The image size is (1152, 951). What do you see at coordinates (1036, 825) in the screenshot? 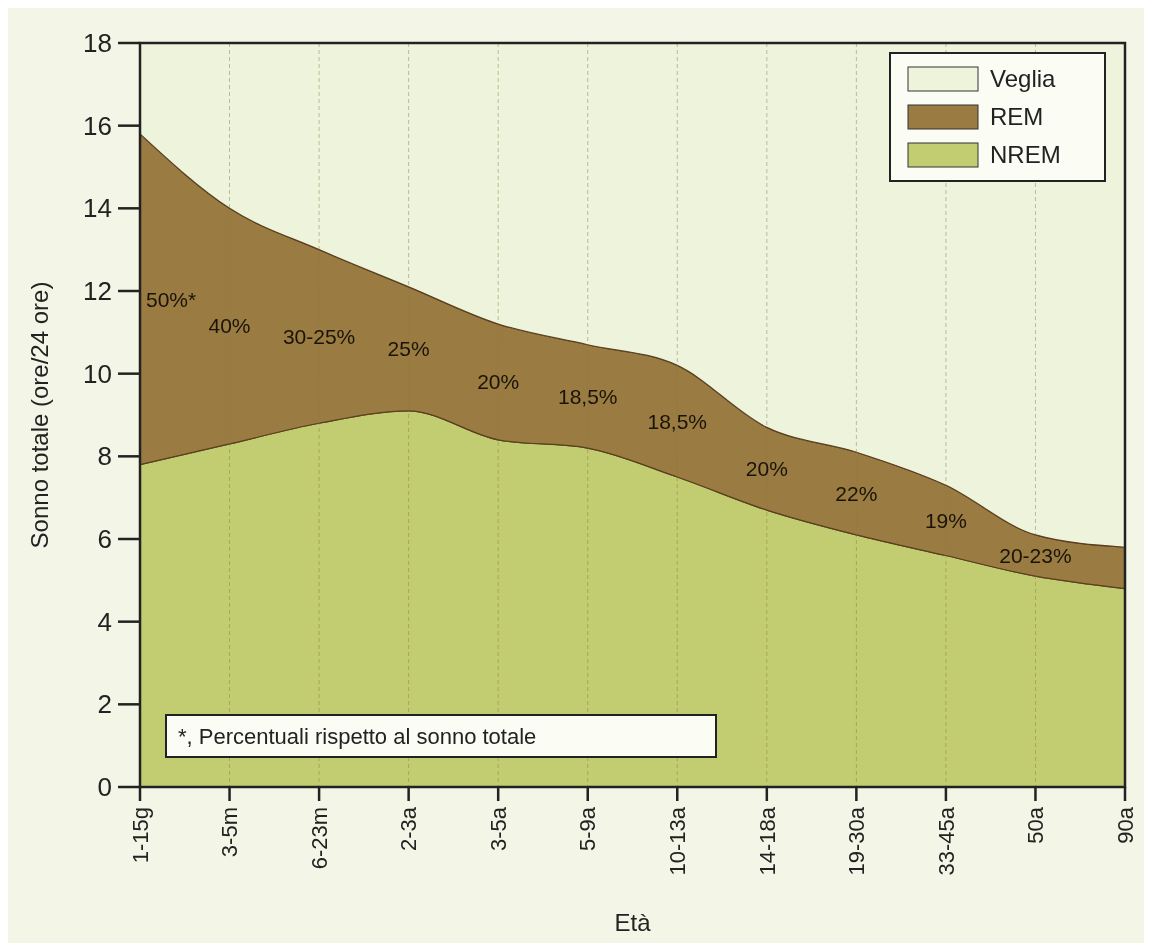
I see `x-tick-label: 50a` at bounding box center [1036, 825].